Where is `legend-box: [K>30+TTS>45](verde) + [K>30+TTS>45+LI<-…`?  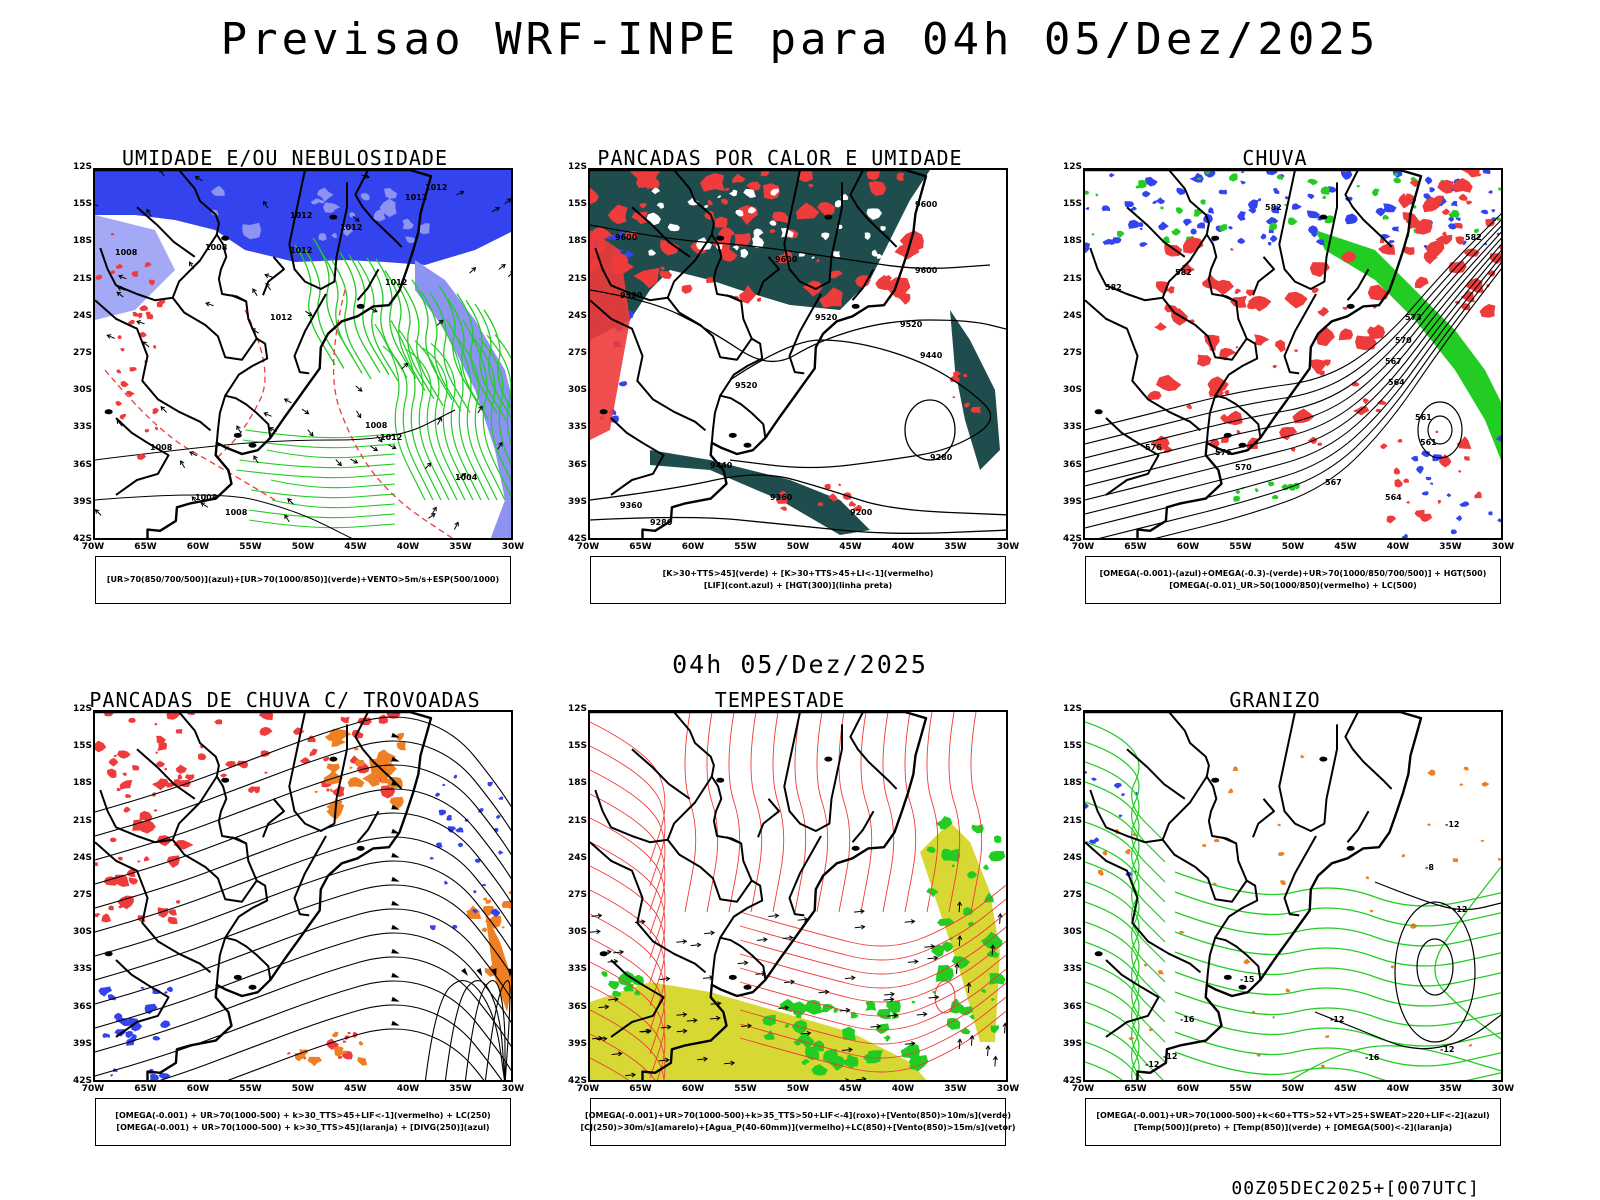
legend-box: [K>30+TTS>45](verde) + [K>30+TTS>45+LI<-… is located at coordinates (798, 580).